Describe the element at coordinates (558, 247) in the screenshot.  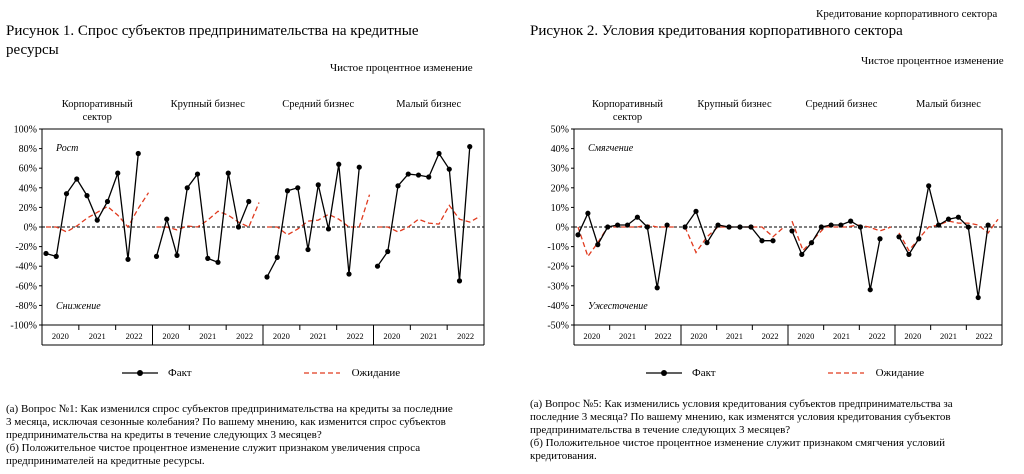
I see `y-tick-label: -10%` at that location.